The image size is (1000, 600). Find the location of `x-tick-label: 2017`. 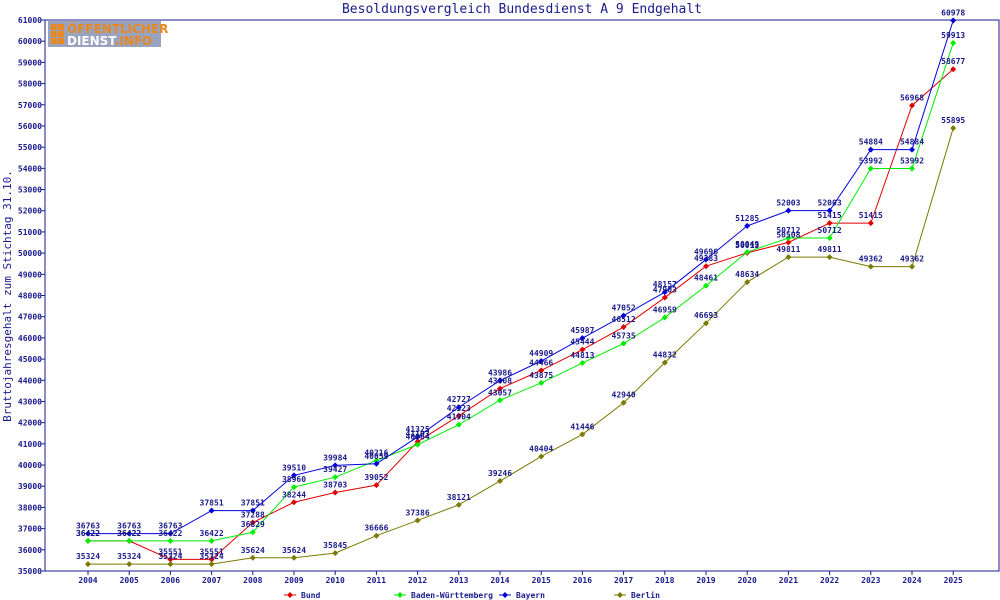

x-tick-label: 2017 is located at coordinates (623, 580).